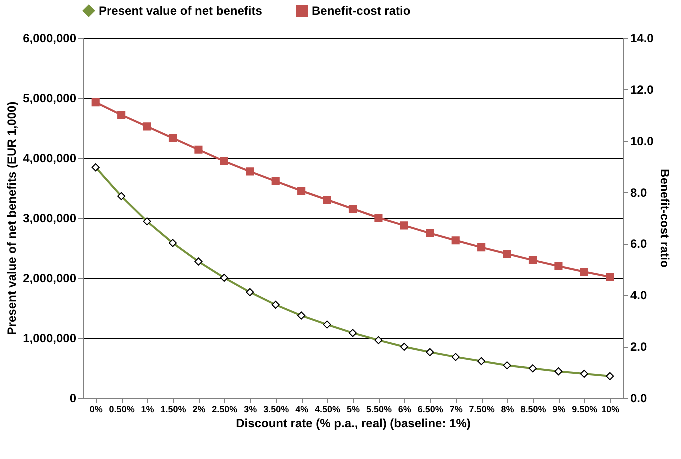 The image size is (681, 459). Describe the element at coordinates (639, 295) in the screenshot. I see `y2-tick-label: 4.0` at that location.